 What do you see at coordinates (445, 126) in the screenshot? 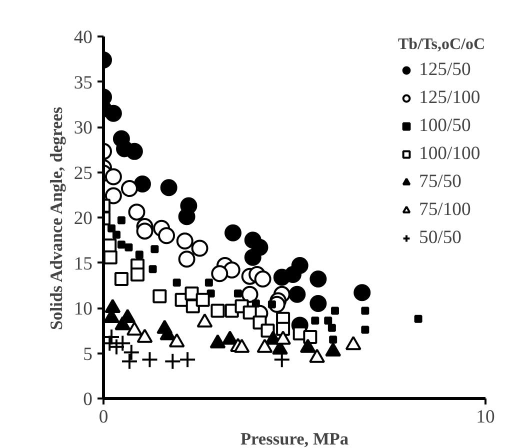
I see `legend-label: 100/50` at bounding box center [445, 126].